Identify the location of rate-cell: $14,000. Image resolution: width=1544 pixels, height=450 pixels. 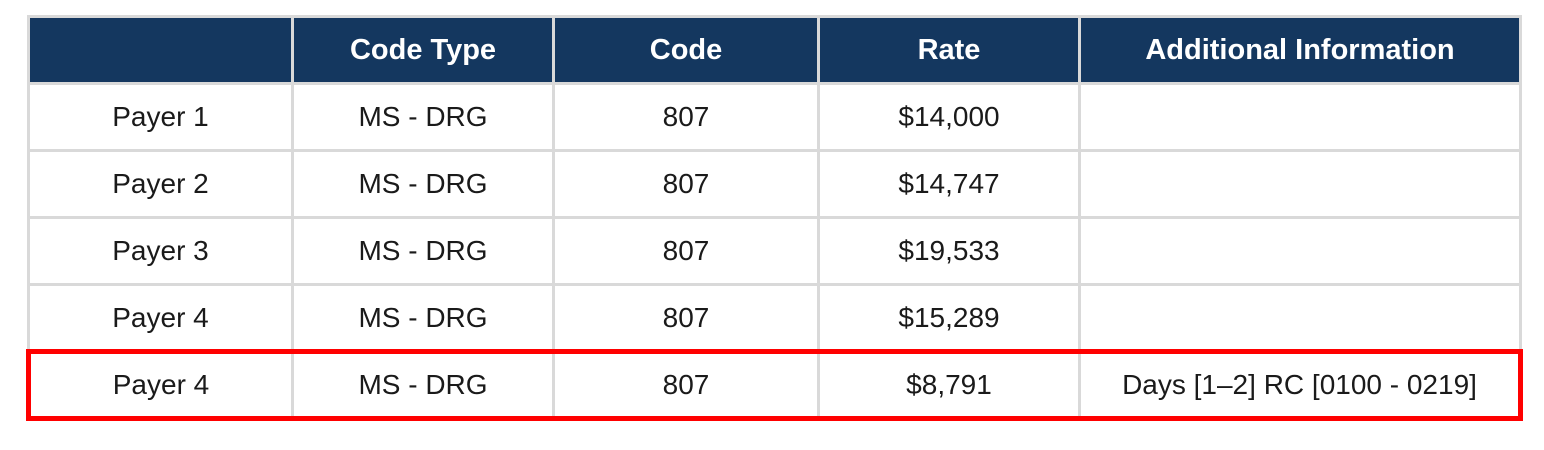
(949, 117).